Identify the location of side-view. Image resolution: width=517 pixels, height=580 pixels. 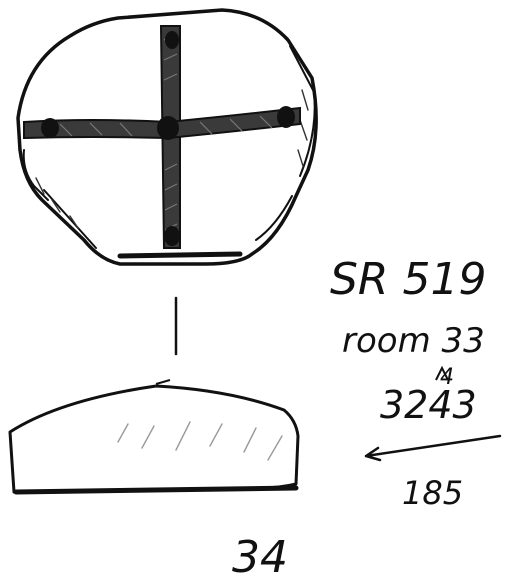
(154, 437).